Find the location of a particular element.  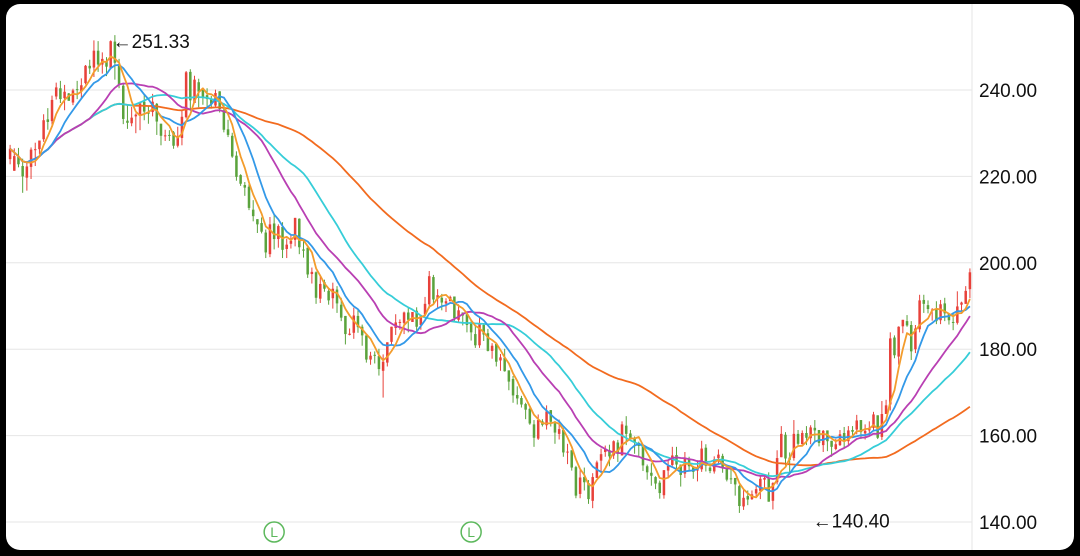

event-marker-0: L is located at coordinates (274, 532).